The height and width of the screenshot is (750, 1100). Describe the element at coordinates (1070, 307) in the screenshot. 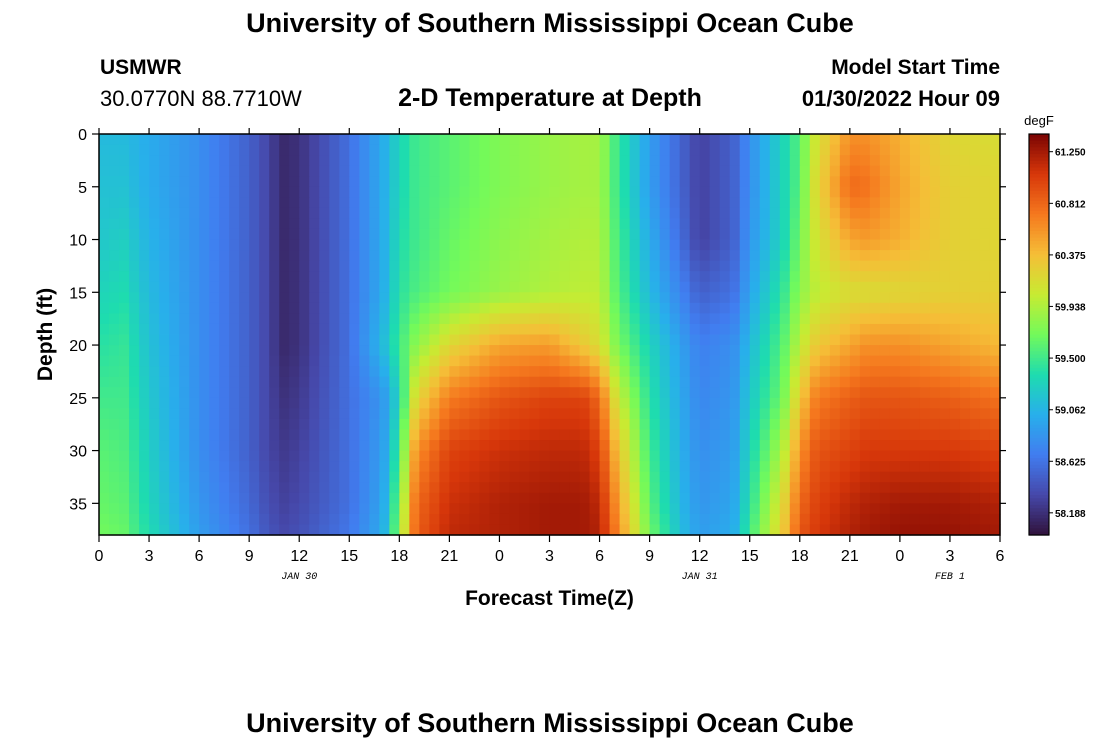

I see `colorbar-tick-label: 59.938` at that location.